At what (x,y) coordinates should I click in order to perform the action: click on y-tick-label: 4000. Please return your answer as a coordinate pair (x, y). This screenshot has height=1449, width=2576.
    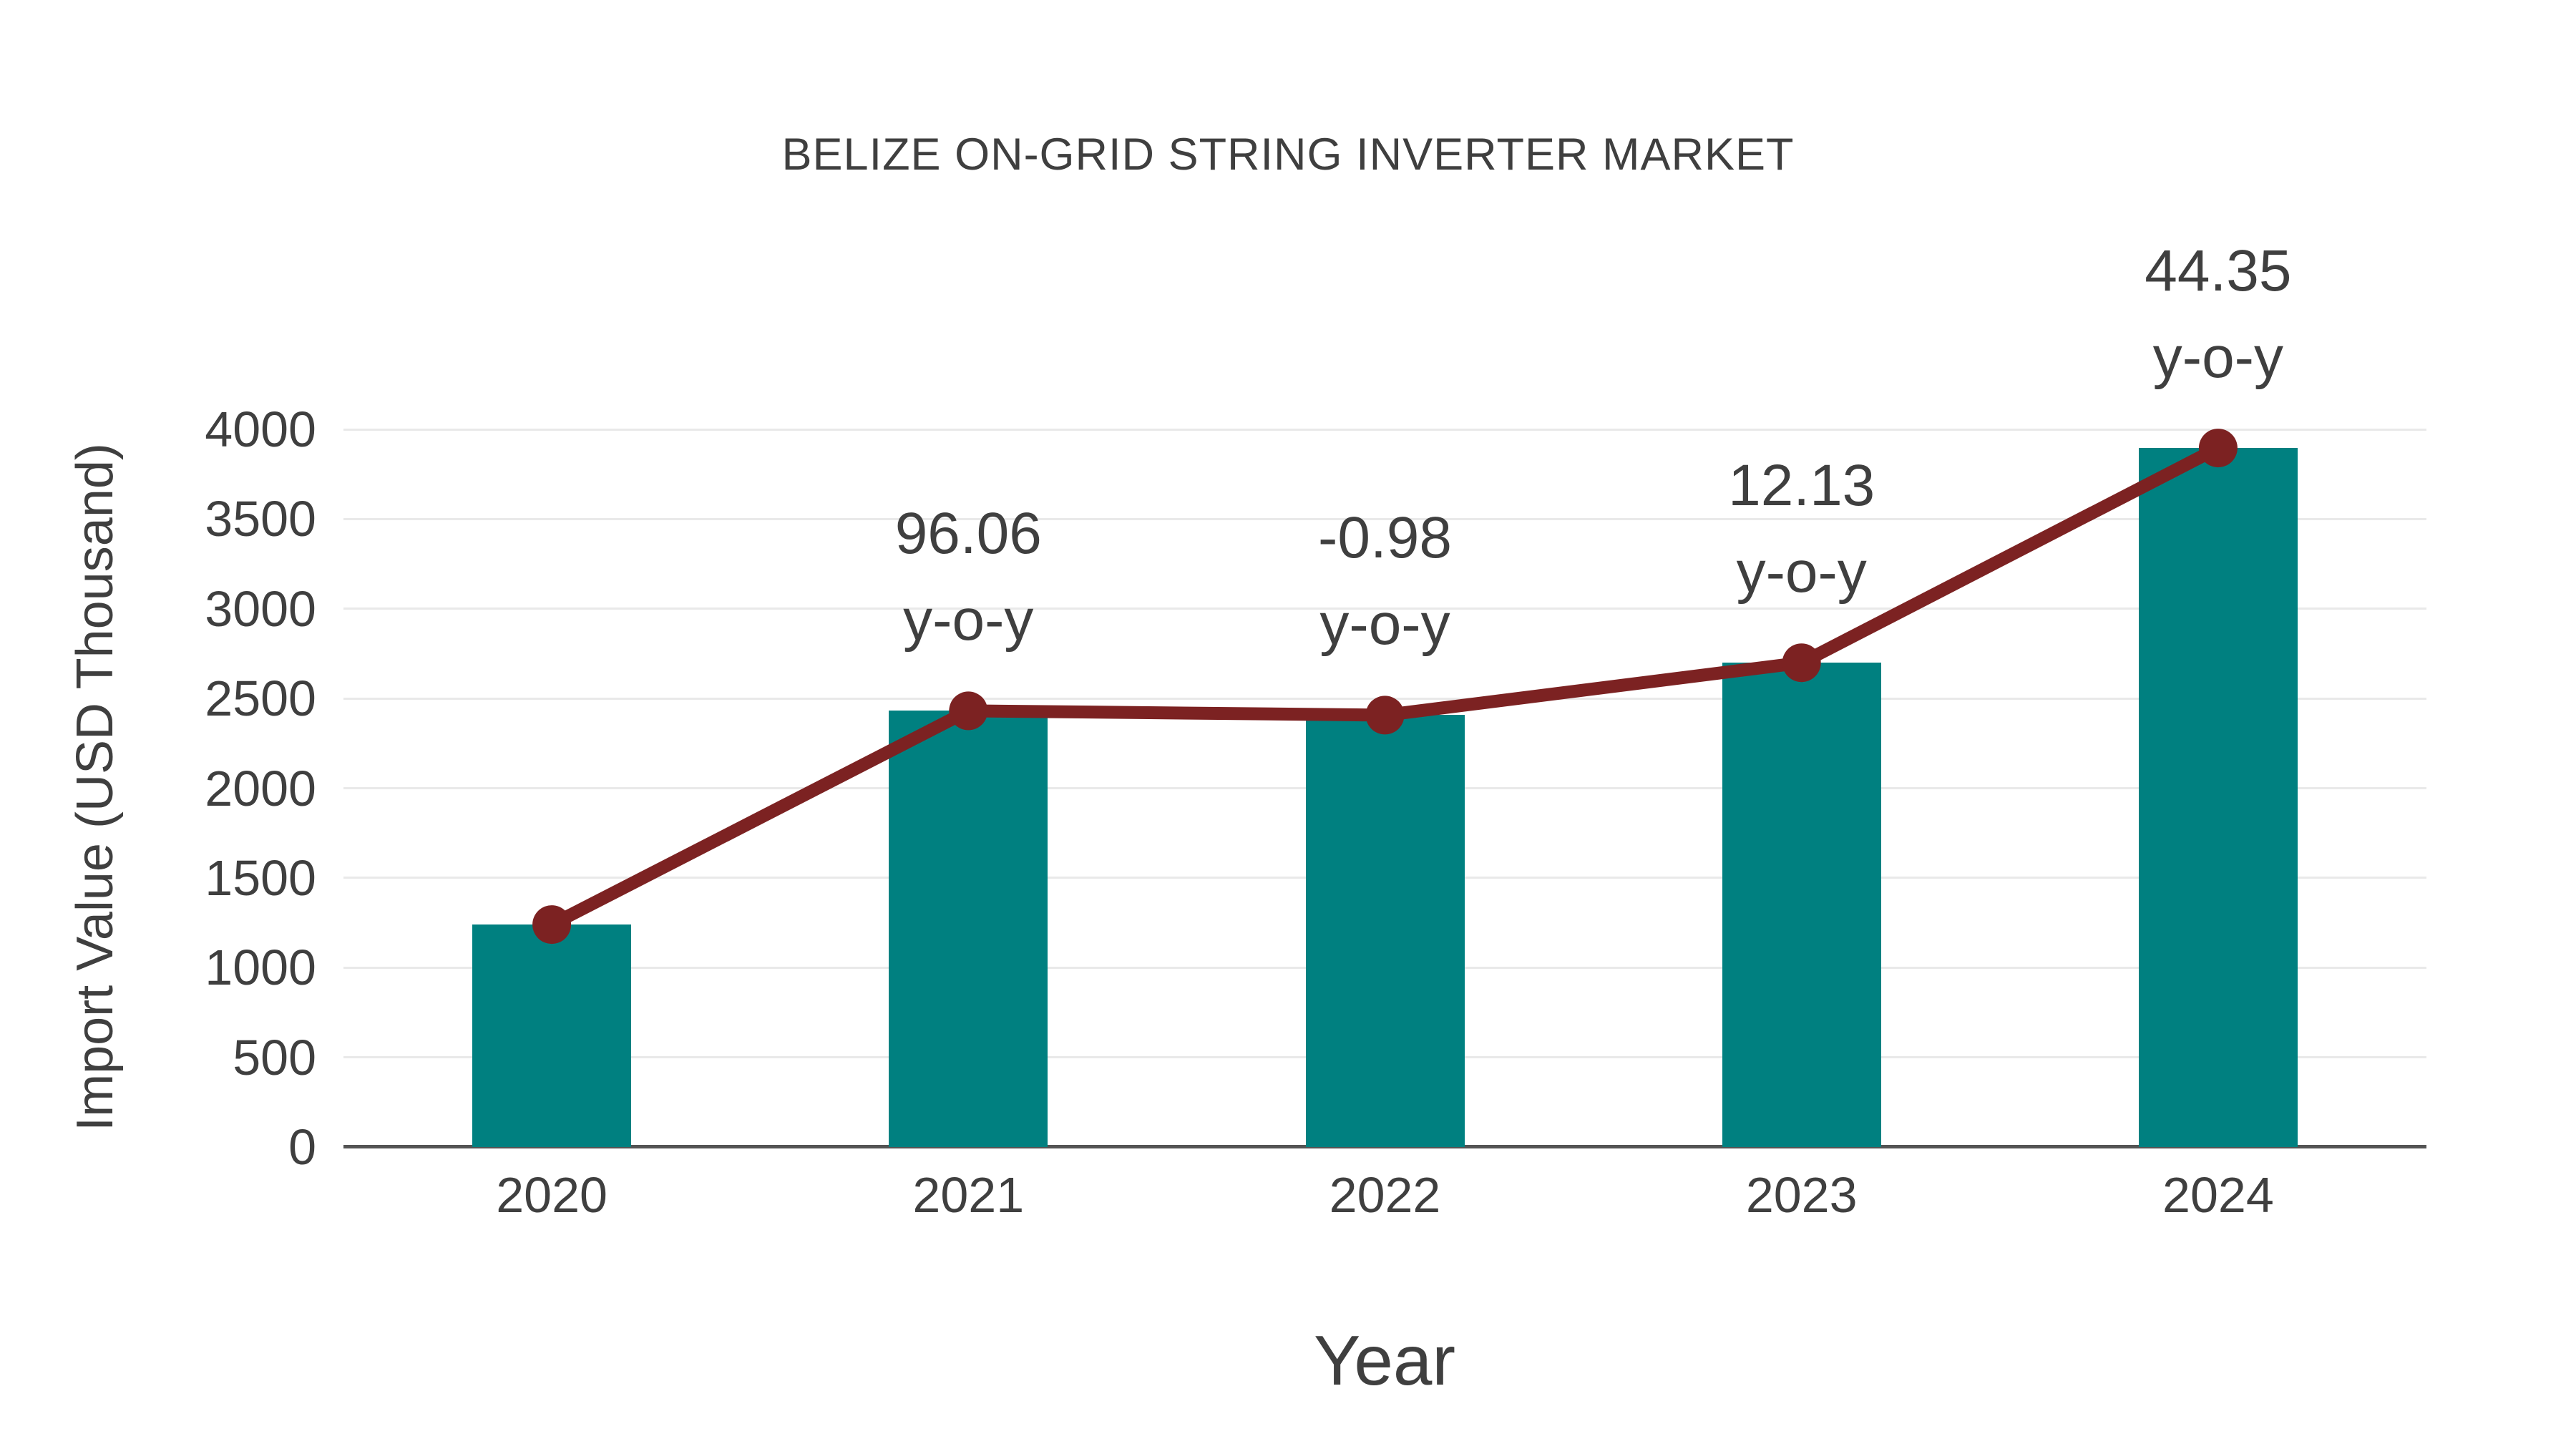
    Looking at the image, I should click on (260, 429).